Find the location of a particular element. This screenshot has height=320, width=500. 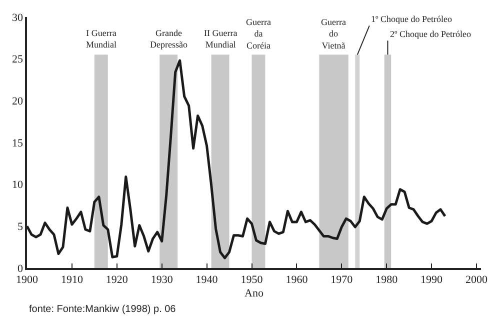

y-tick-label: 30 is located at coordinates (18, 18).